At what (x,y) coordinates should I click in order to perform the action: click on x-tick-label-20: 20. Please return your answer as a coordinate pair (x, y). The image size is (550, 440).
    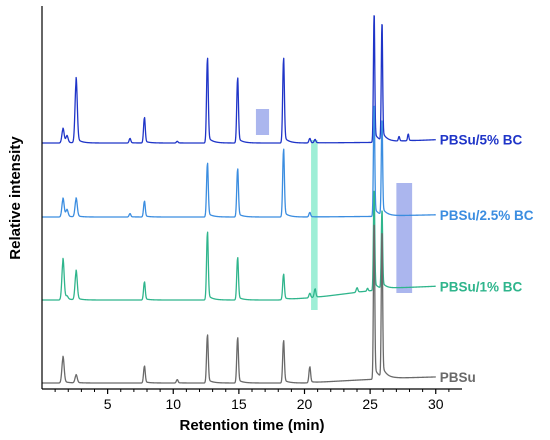
    Looking at the image, I should click on (305, 404).